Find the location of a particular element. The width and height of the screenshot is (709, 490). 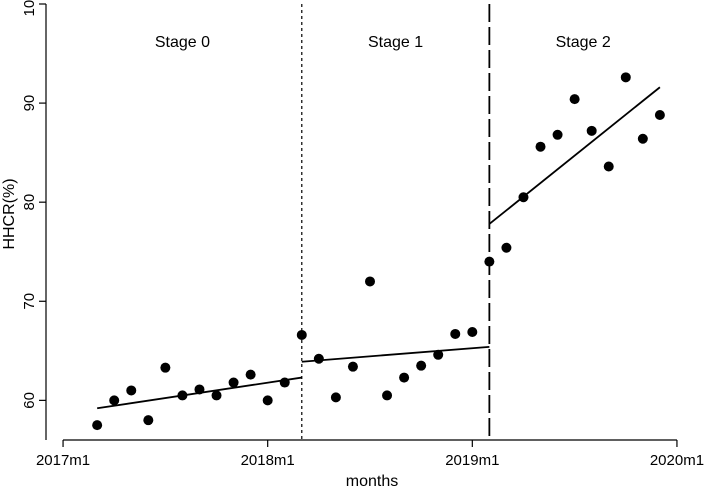

y-tick-label: 70 is located at coordinates (29, 301).